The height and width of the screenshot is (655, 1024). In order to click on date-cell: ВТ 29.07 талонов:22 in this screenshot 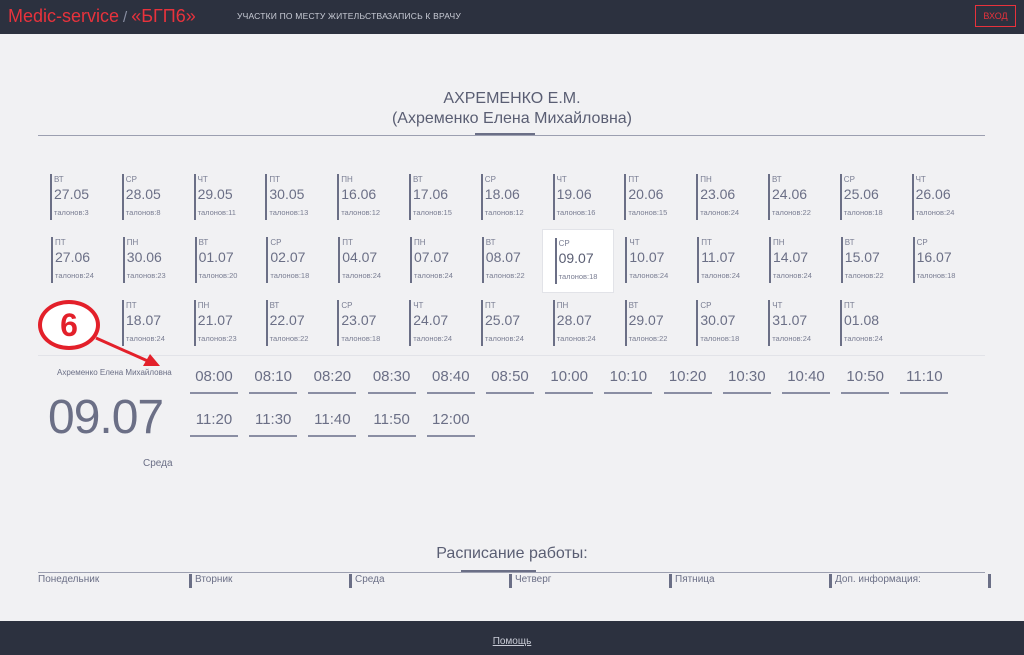, I will do `click(660, 326)`.